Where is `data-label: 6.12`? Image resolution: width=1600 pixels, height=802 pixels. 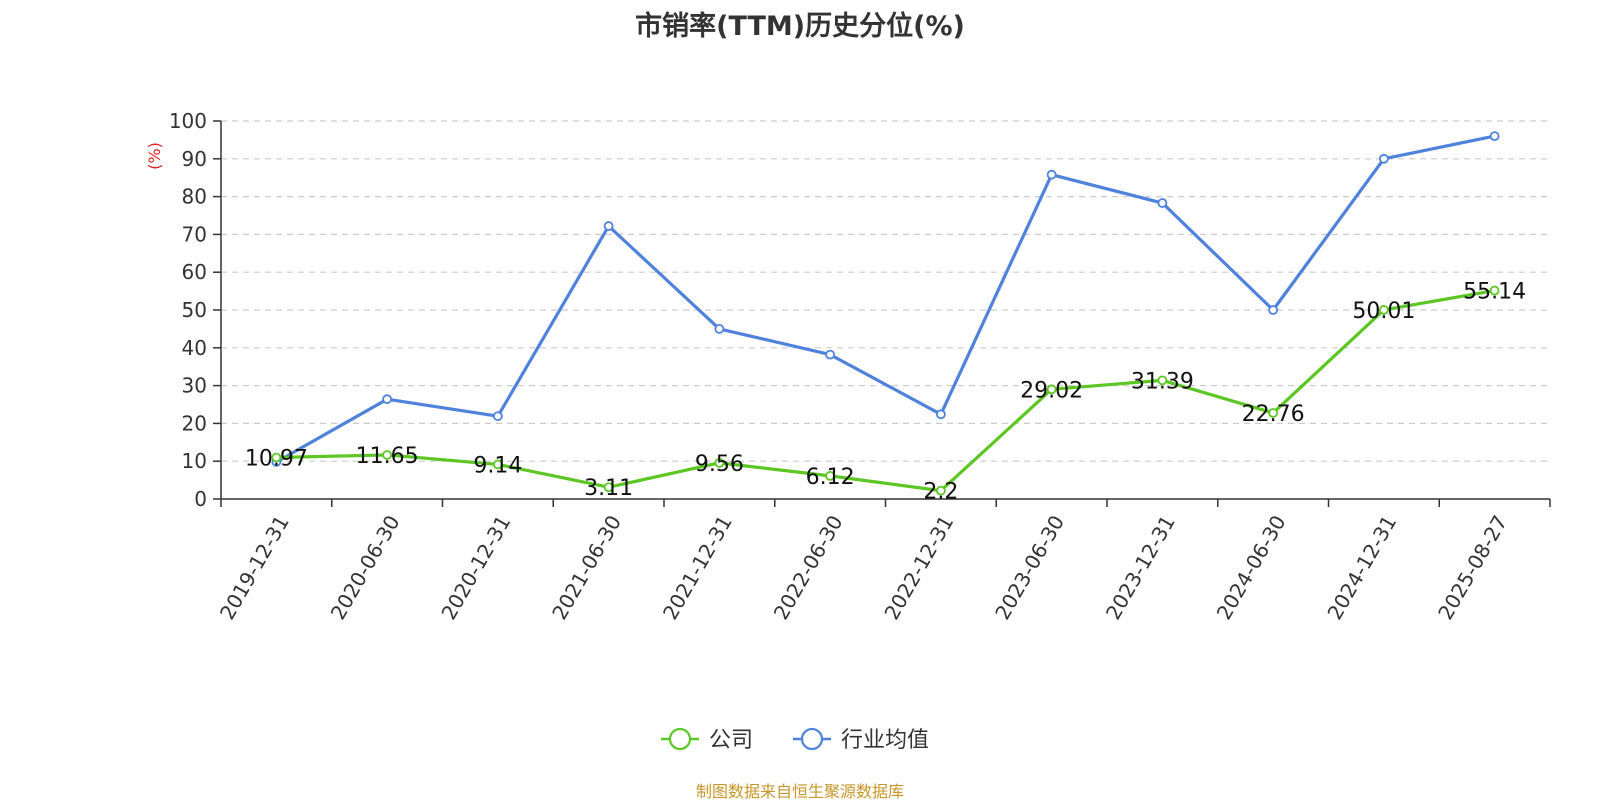
data-label: 6.12 is located at coordinates (830, 477).